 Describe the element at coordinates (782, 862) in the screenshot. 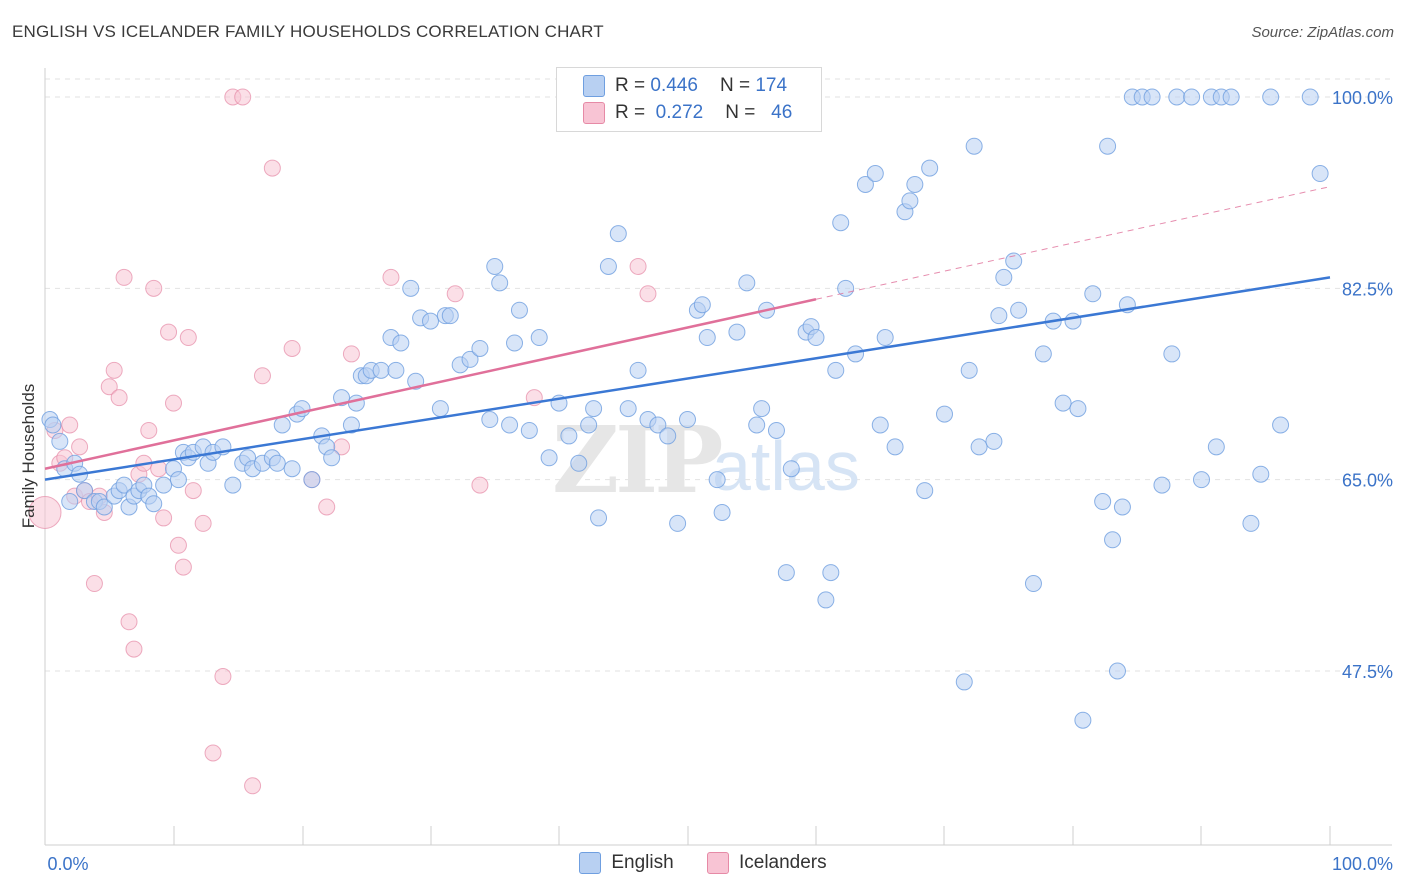

I see `legend-icelanders-label: Icelanders` at that location.